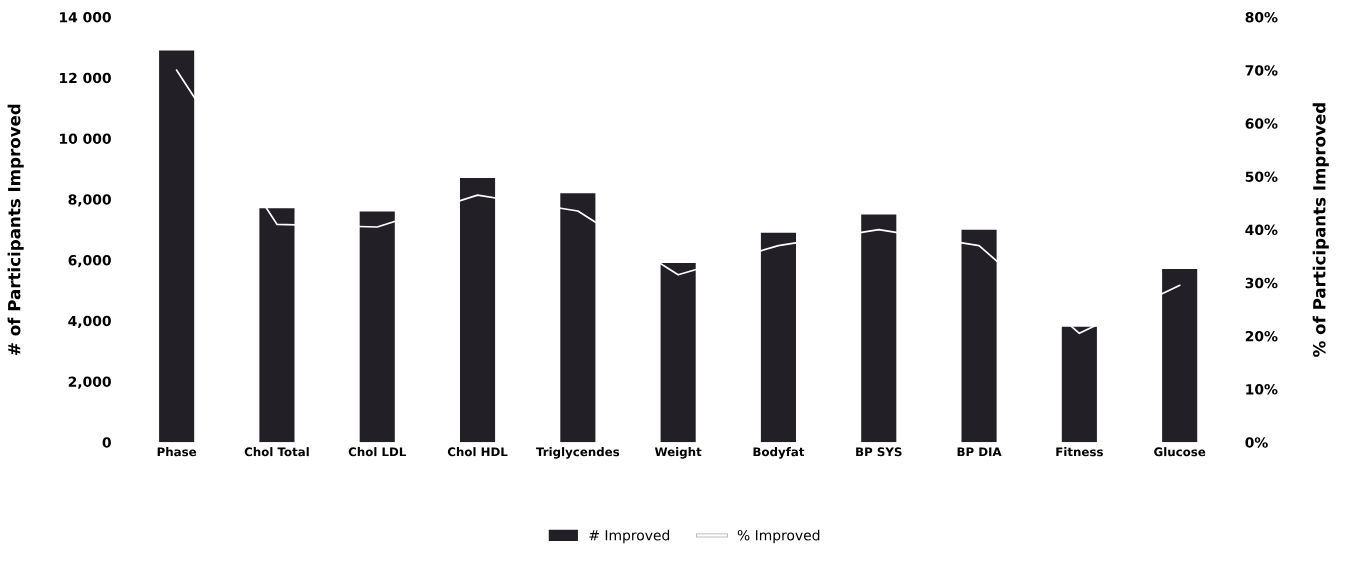 This screenshot has width=1370, height=567. What do you see at coordinates (879, 452) in the screenshot?
I see `x-tick-label: BP SYS` at bounding box center [879, 452].